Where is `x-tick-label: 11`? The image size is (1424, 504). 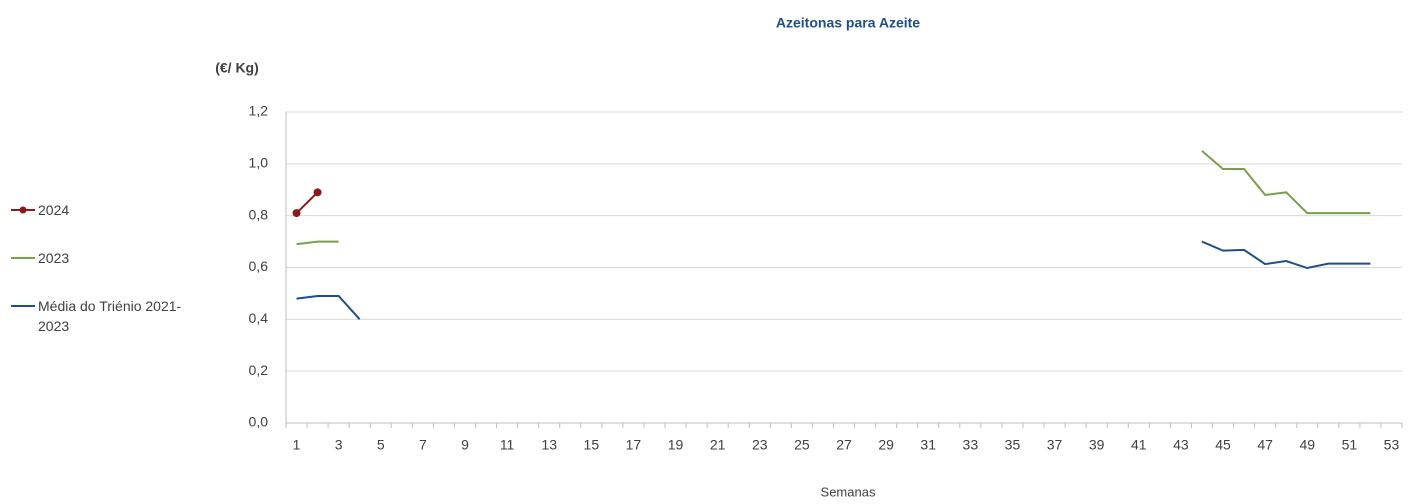
x-tick-label: 11 is located at coordinates (507, 445).